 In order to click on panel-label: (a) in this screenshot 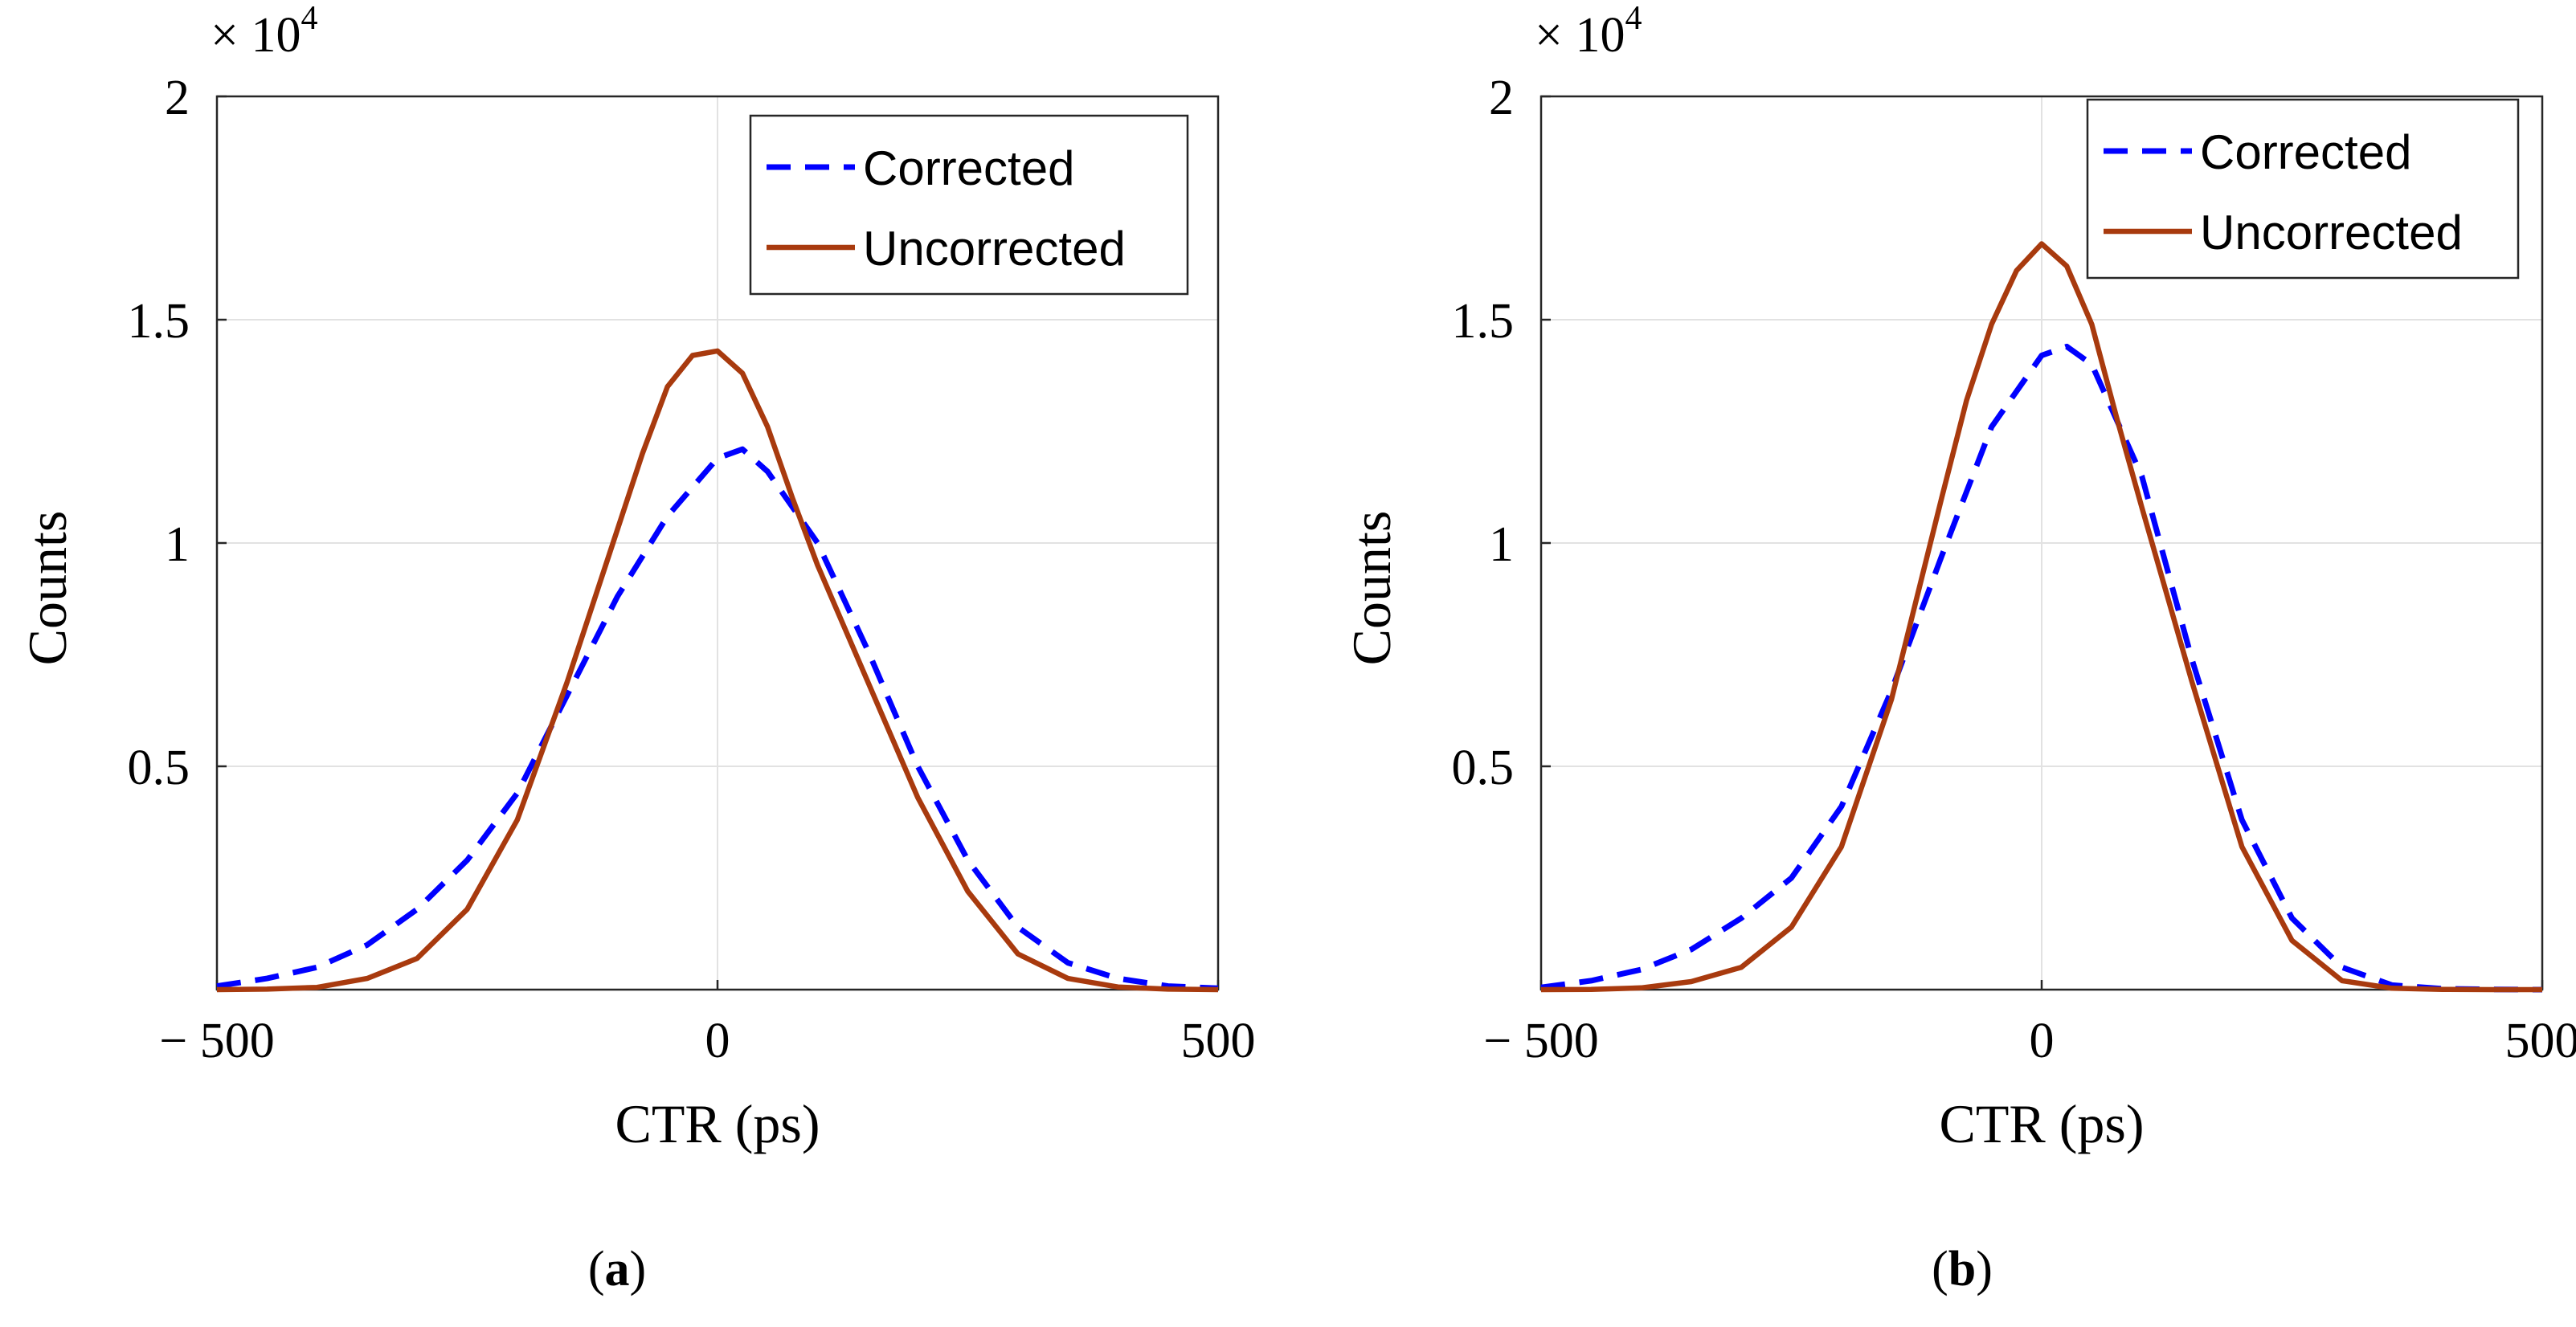, I will do `click(617, 1269)`.